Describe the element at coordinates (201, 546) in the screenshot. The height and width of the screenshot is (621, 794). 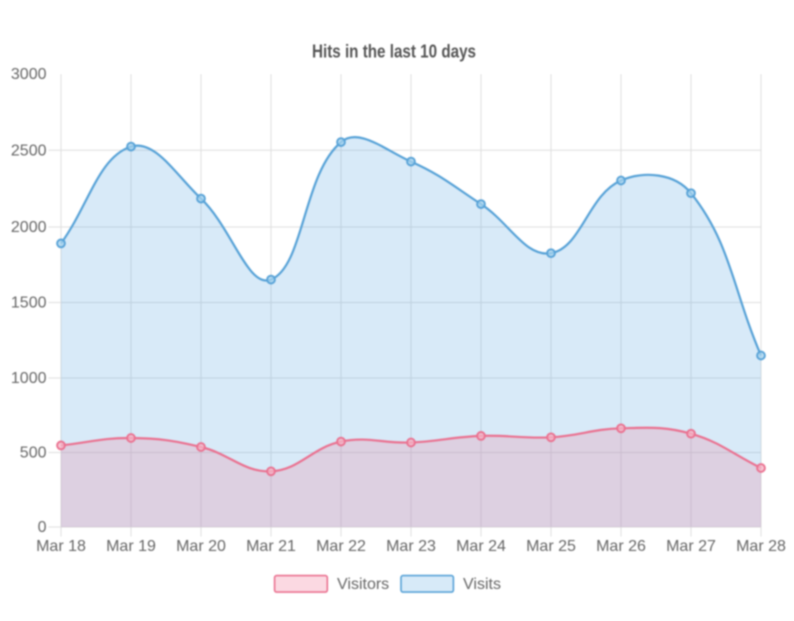
I see `svg-text: Mar 20` at that location.